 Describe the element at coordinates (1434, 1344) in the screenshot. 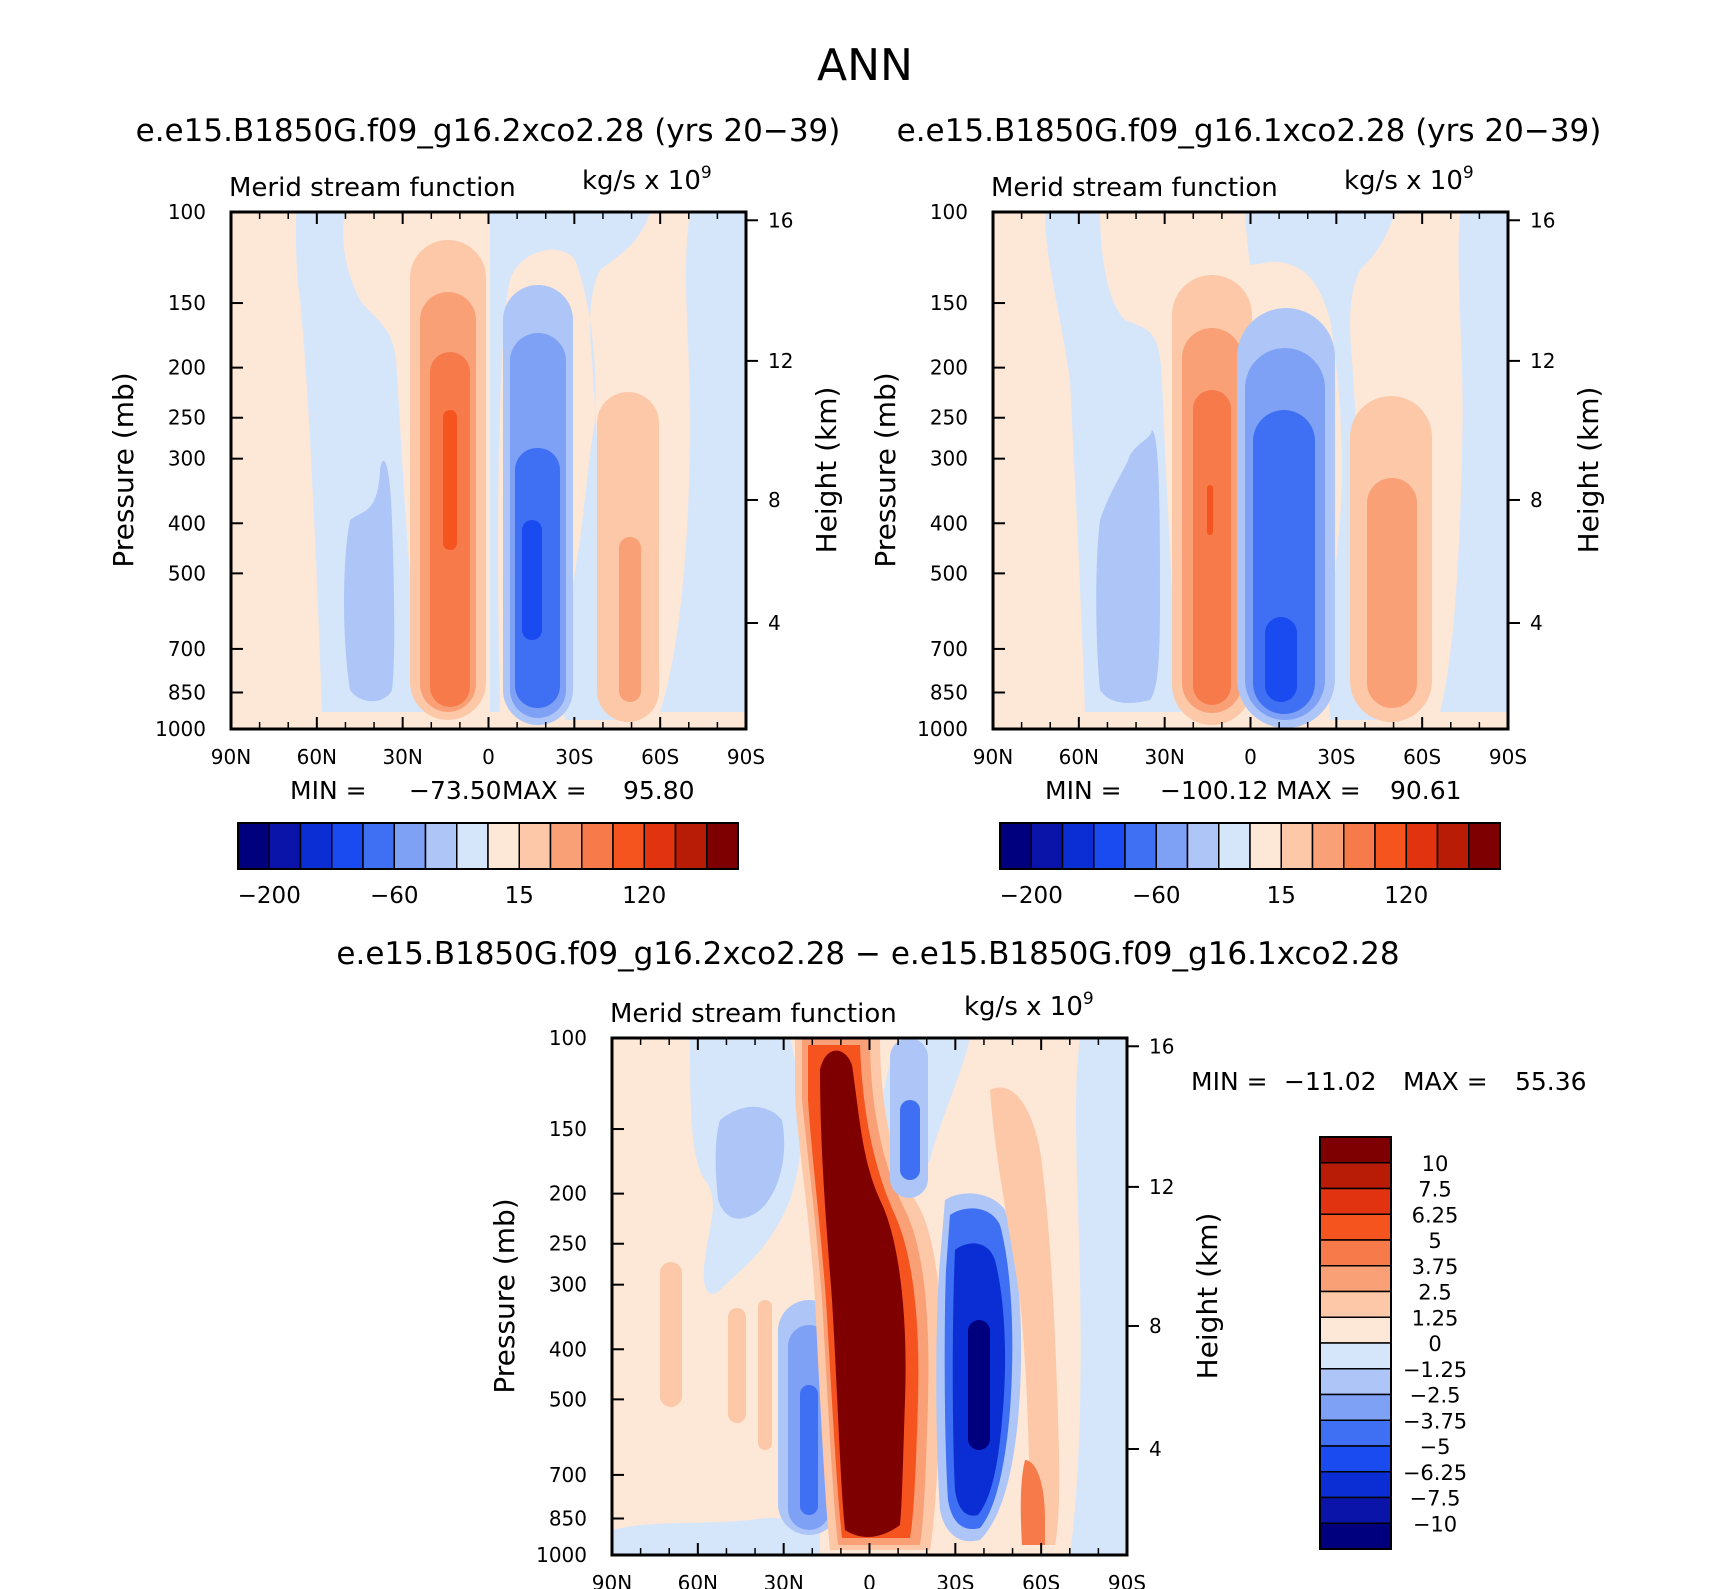

I see `colorbar-label: 0` at that location.